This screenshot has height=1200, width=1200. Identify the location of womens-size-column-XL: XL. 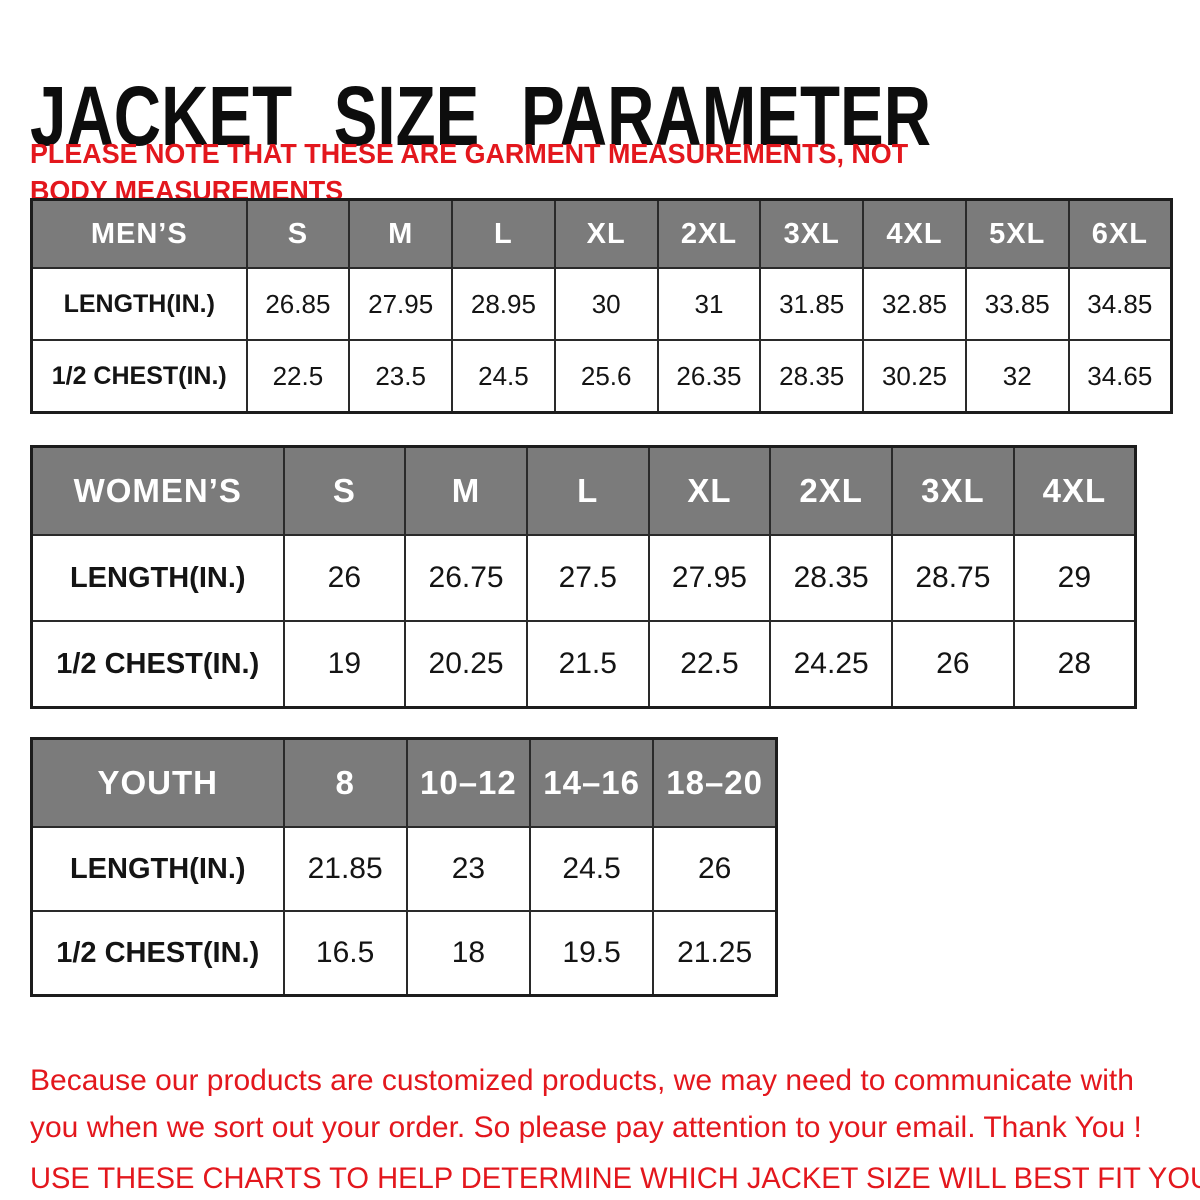
(709, 490).